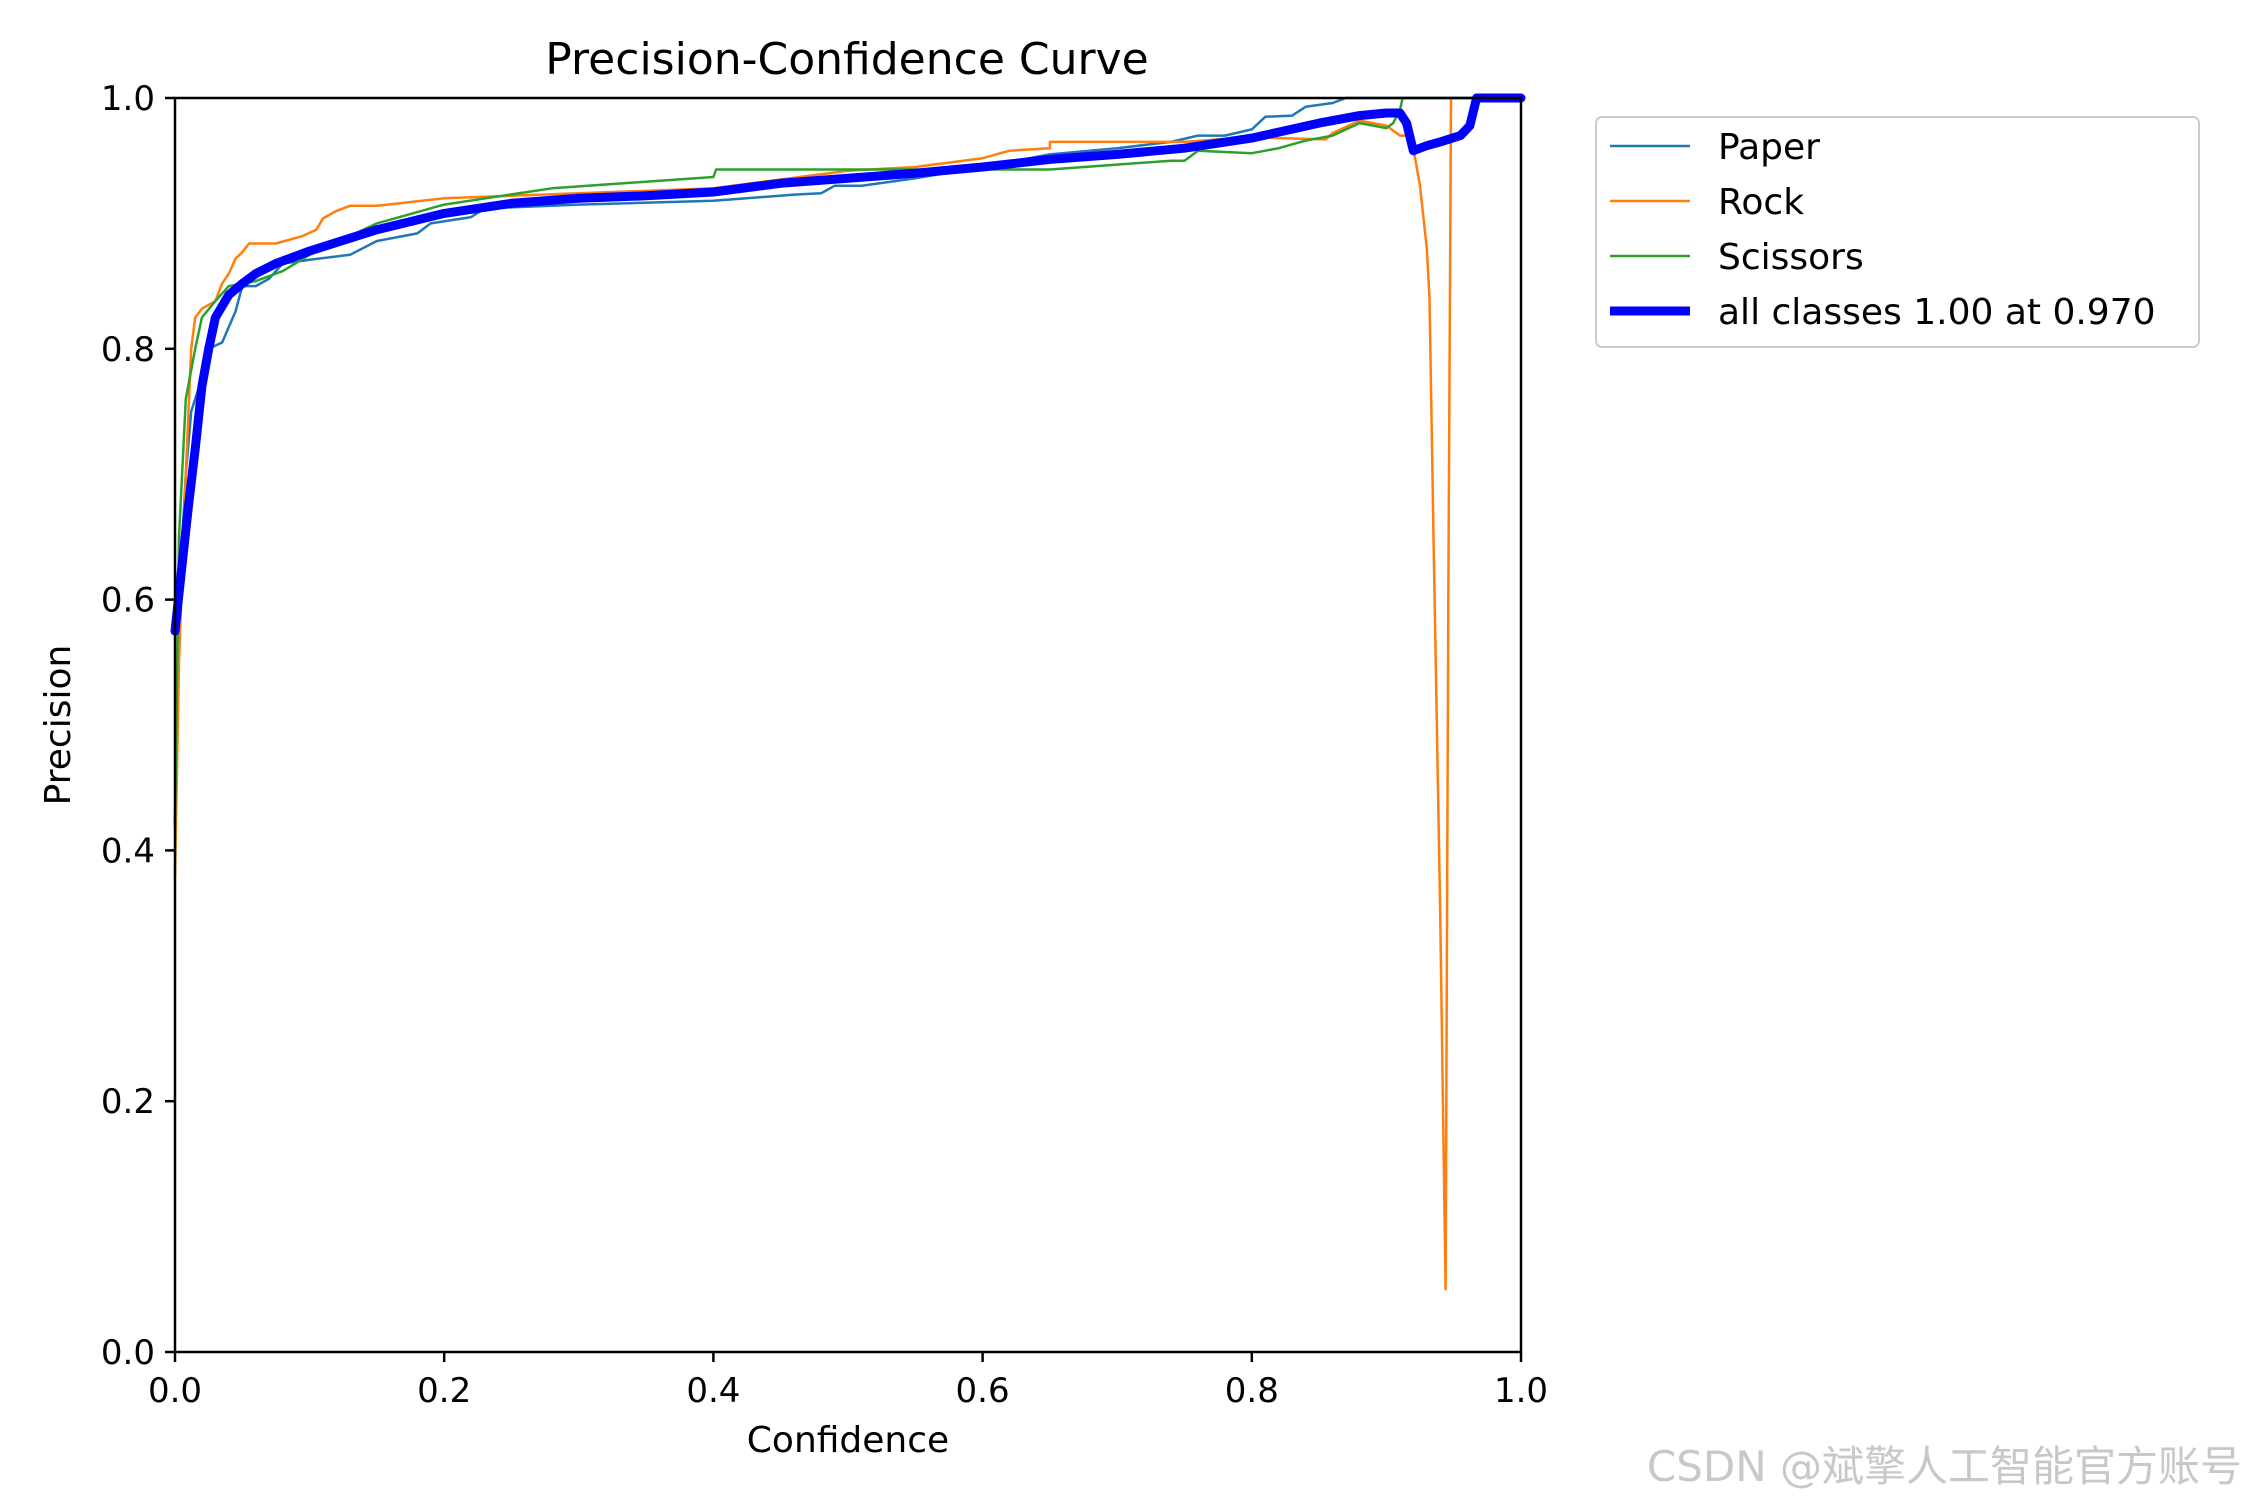  I want to click on y-tick-label: 0.4, so click(128, 851).